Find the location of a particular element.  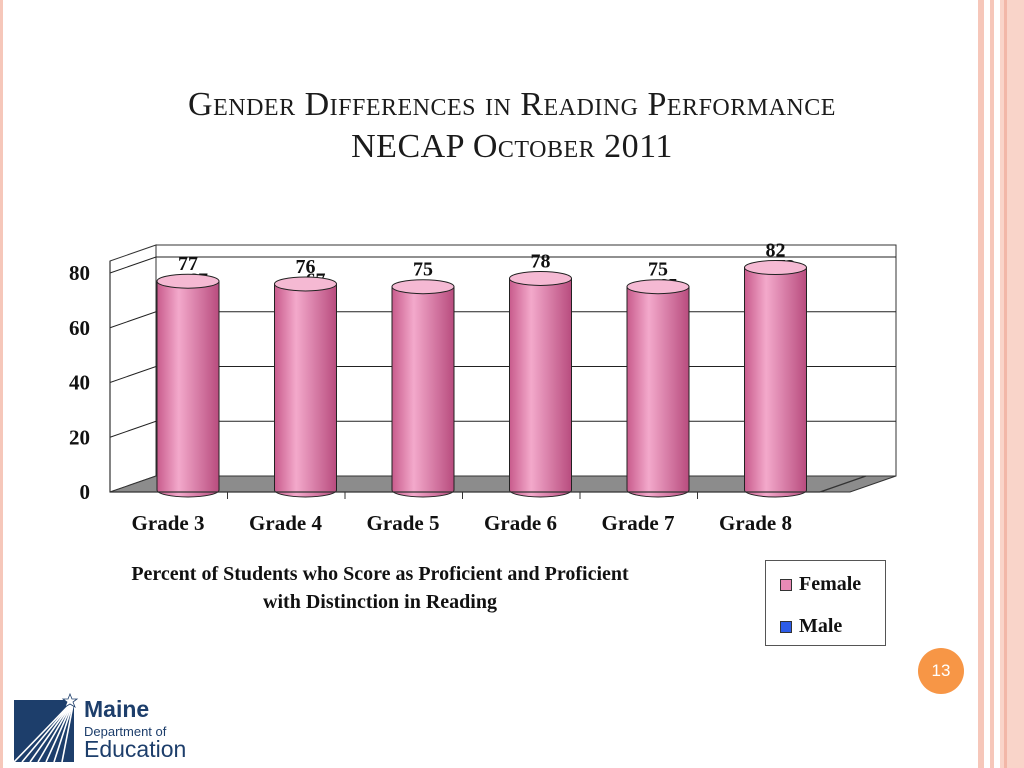

y-tick-label: 60 is located at coordinates (79, 328).